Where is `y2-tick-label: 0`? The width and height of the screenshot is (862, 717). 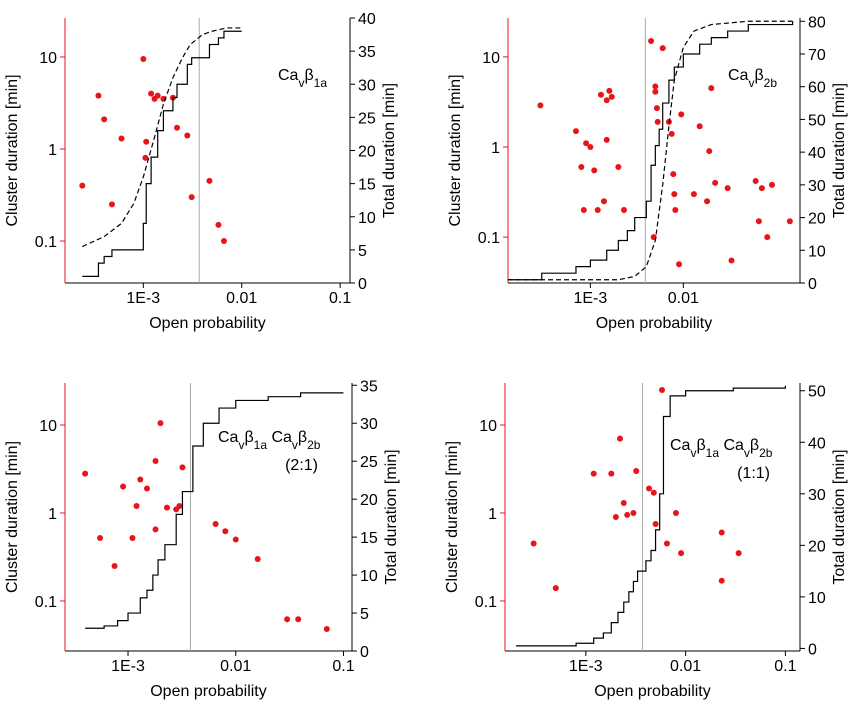 y2-tick-label: 0 is located at coordinates (812, 284).